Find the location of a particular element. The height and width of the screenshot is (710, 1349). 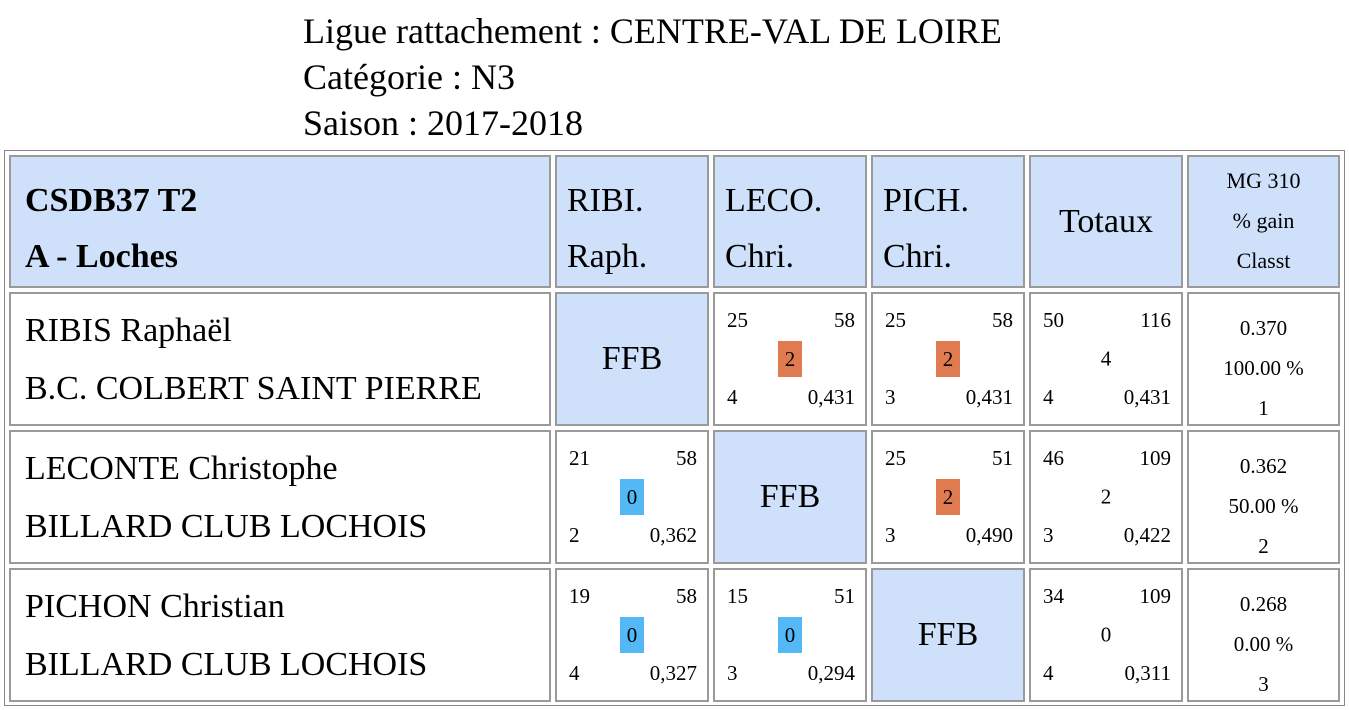

gain-label: % gain is located at coordinates (1263, 220).